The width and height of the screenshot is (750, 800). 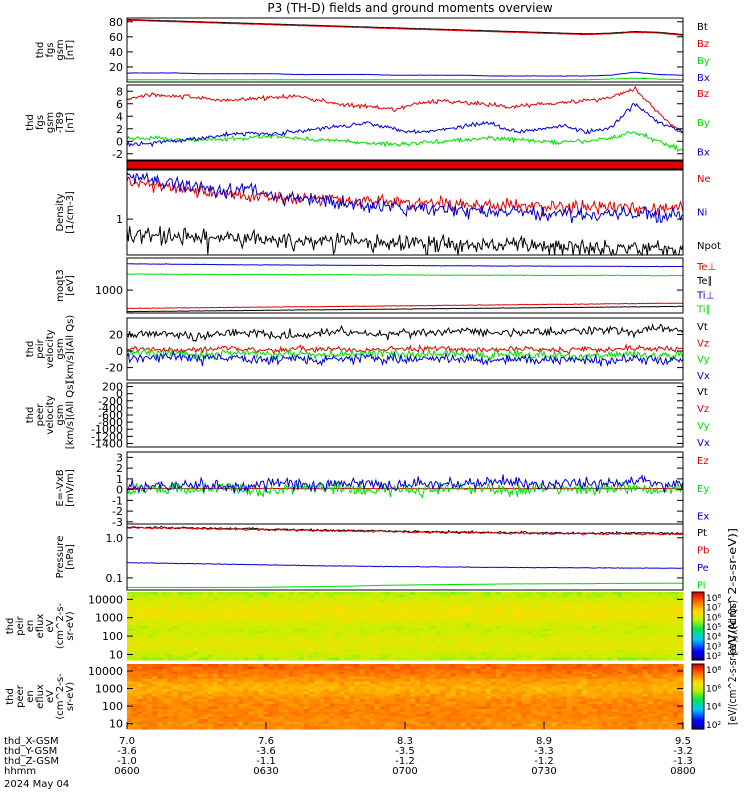 I want to click on y-axis-label-line: gsm, so click(x=50, y=122).